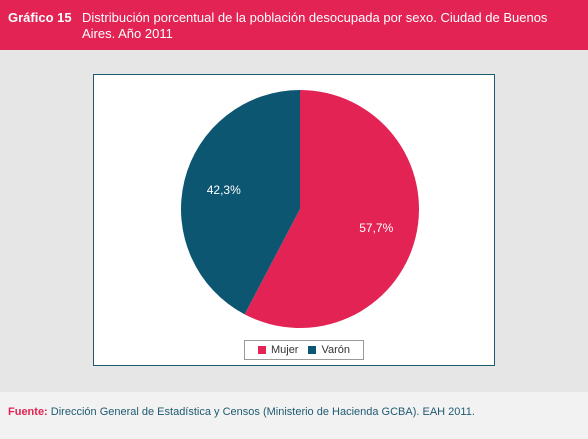 This screenshot has width=588, height=439. Describe the element at coordinates (240, 202) in the screenshot. I see `pie-slice-varon` at that location.